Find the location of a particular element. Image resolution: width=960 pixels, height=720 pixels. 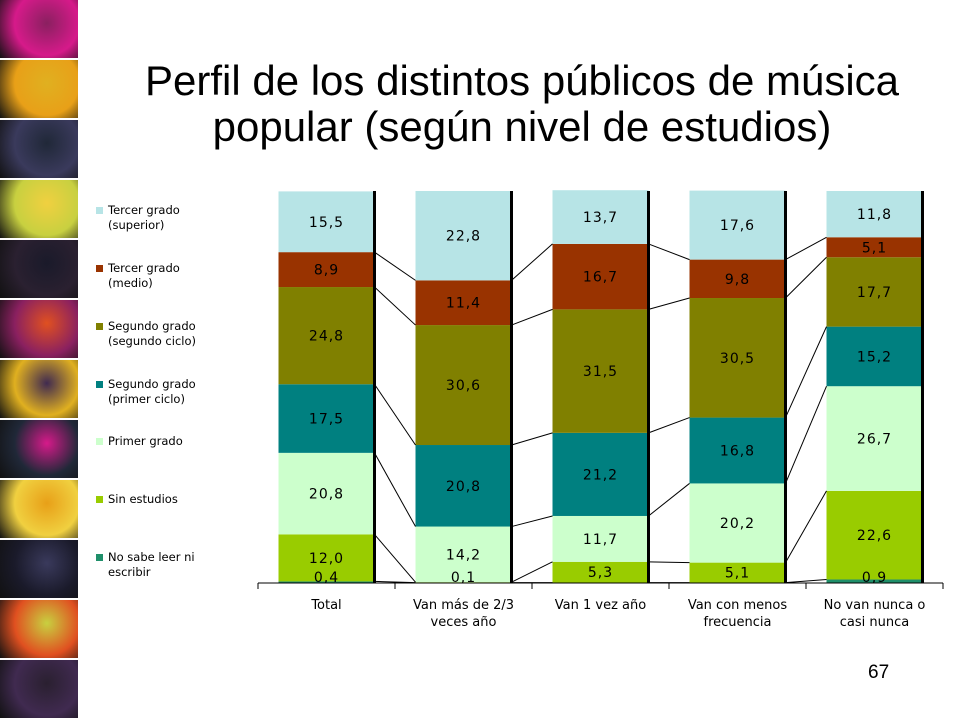

data-label: 11,4 is located at coordinates (463, 304).